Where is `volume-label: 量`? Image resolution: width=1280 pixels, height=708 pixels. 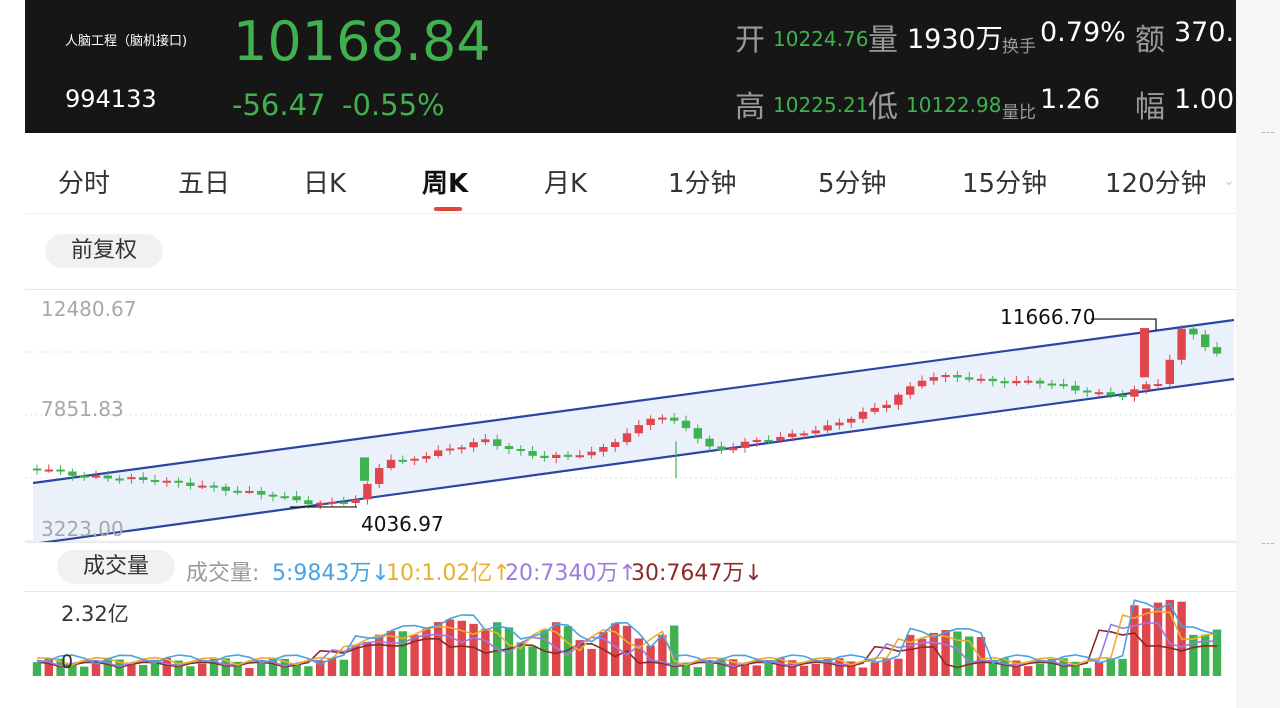
volume-label: 量 is located at coordinates (883, 40).